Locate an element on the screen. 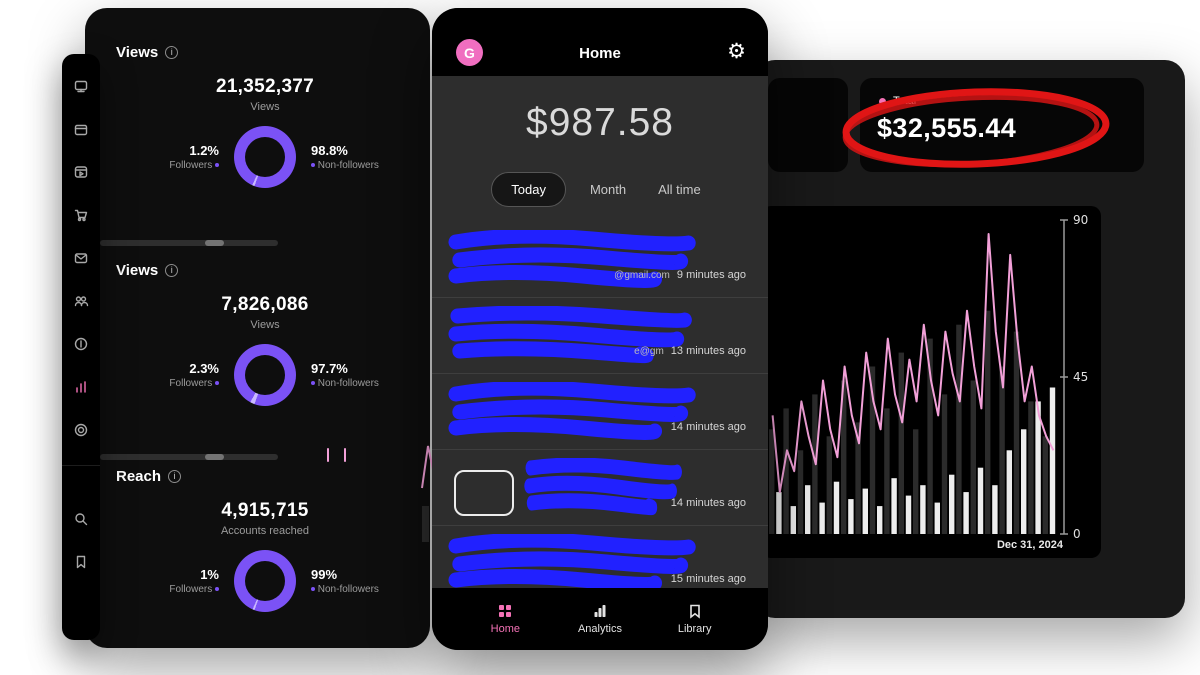  nav-library: Library is located at coordinates (695, 619).